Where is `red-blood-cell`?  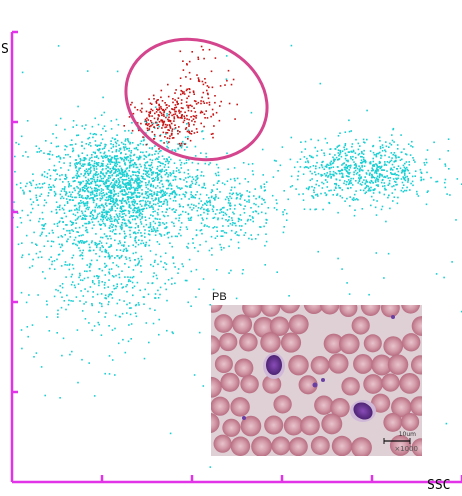 red-blood-cell is located at coordinates (416, 406).